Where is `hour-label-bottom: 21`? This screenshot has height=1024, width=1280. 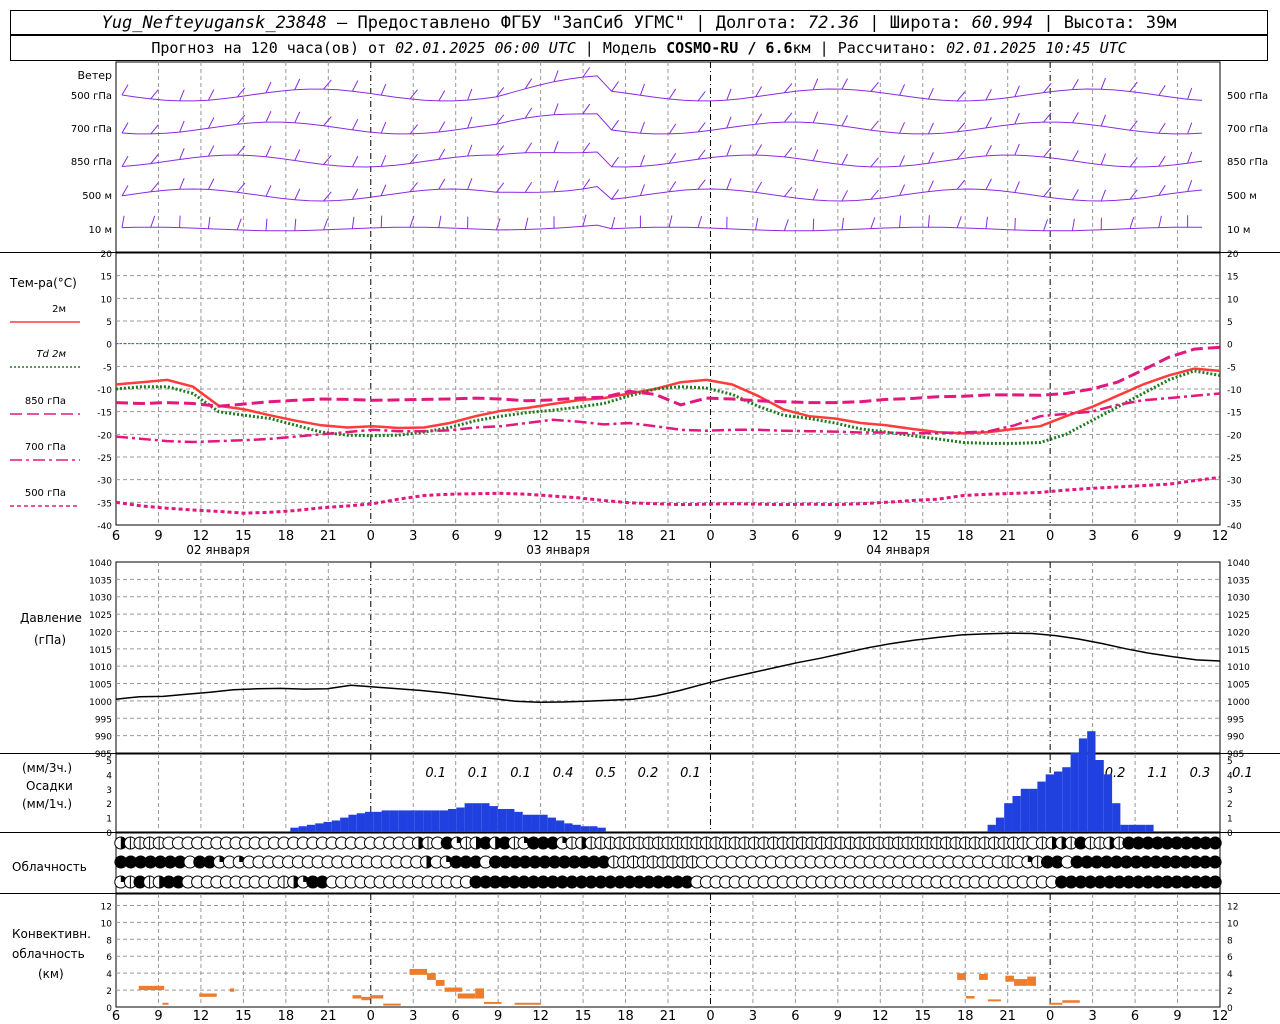
hour-label-bottom: 21 is located at coordinates (668, 1016).